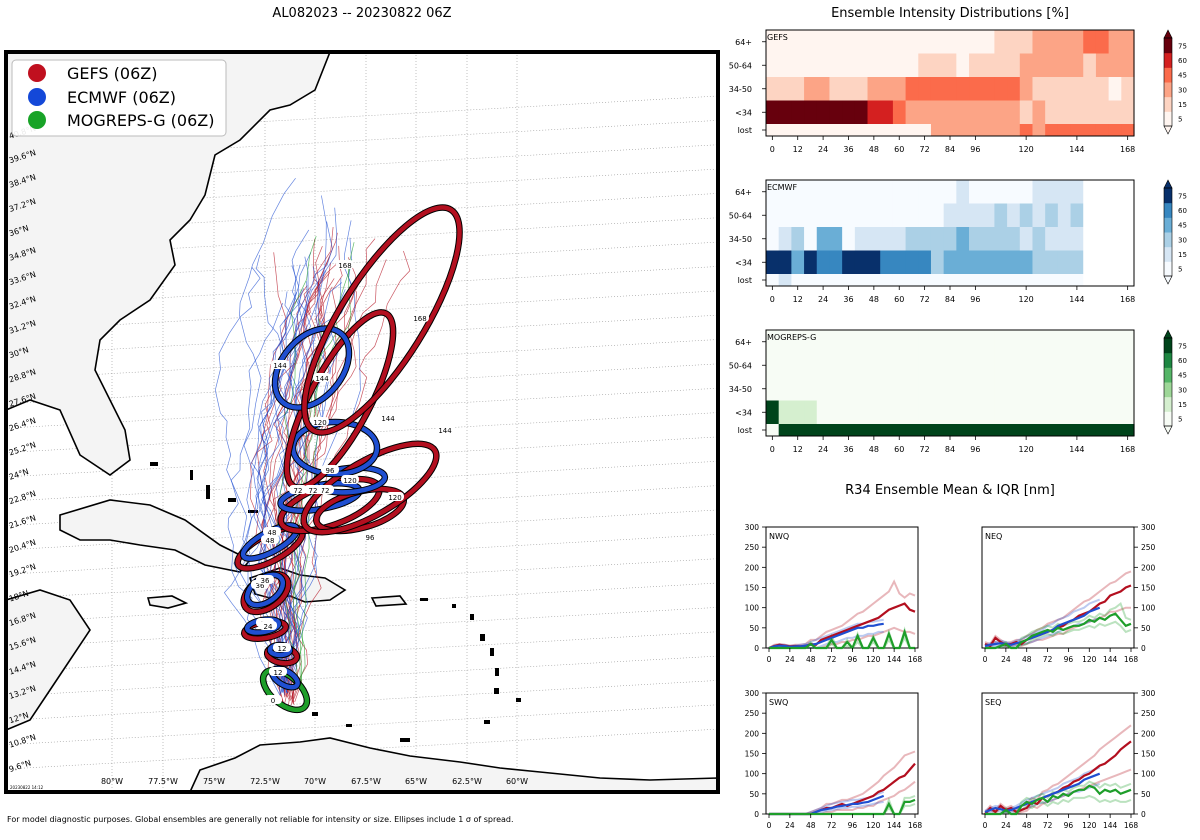 The height and width of the screenshot is (840, 1200). Describe the element at coordinates (315, 781) in the screenshot. I see `lon-label: 70°W` at that location.